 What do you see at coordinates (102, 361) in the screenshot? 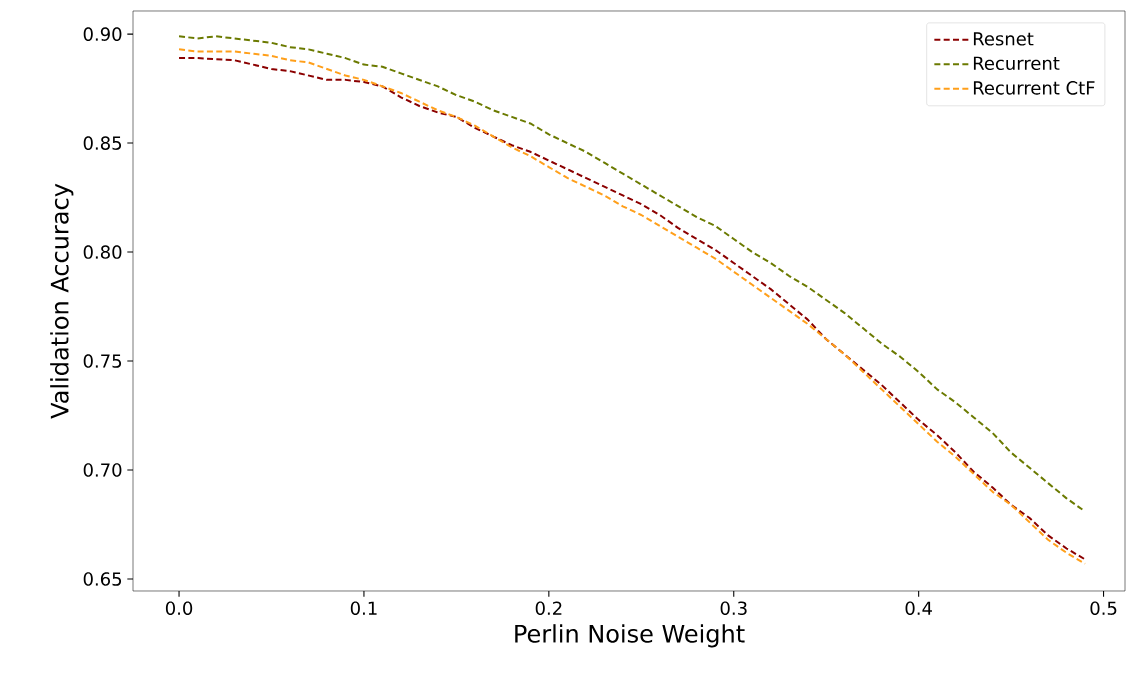
I see `y-tick-label: 0.75` at bounding box center [102, 361].